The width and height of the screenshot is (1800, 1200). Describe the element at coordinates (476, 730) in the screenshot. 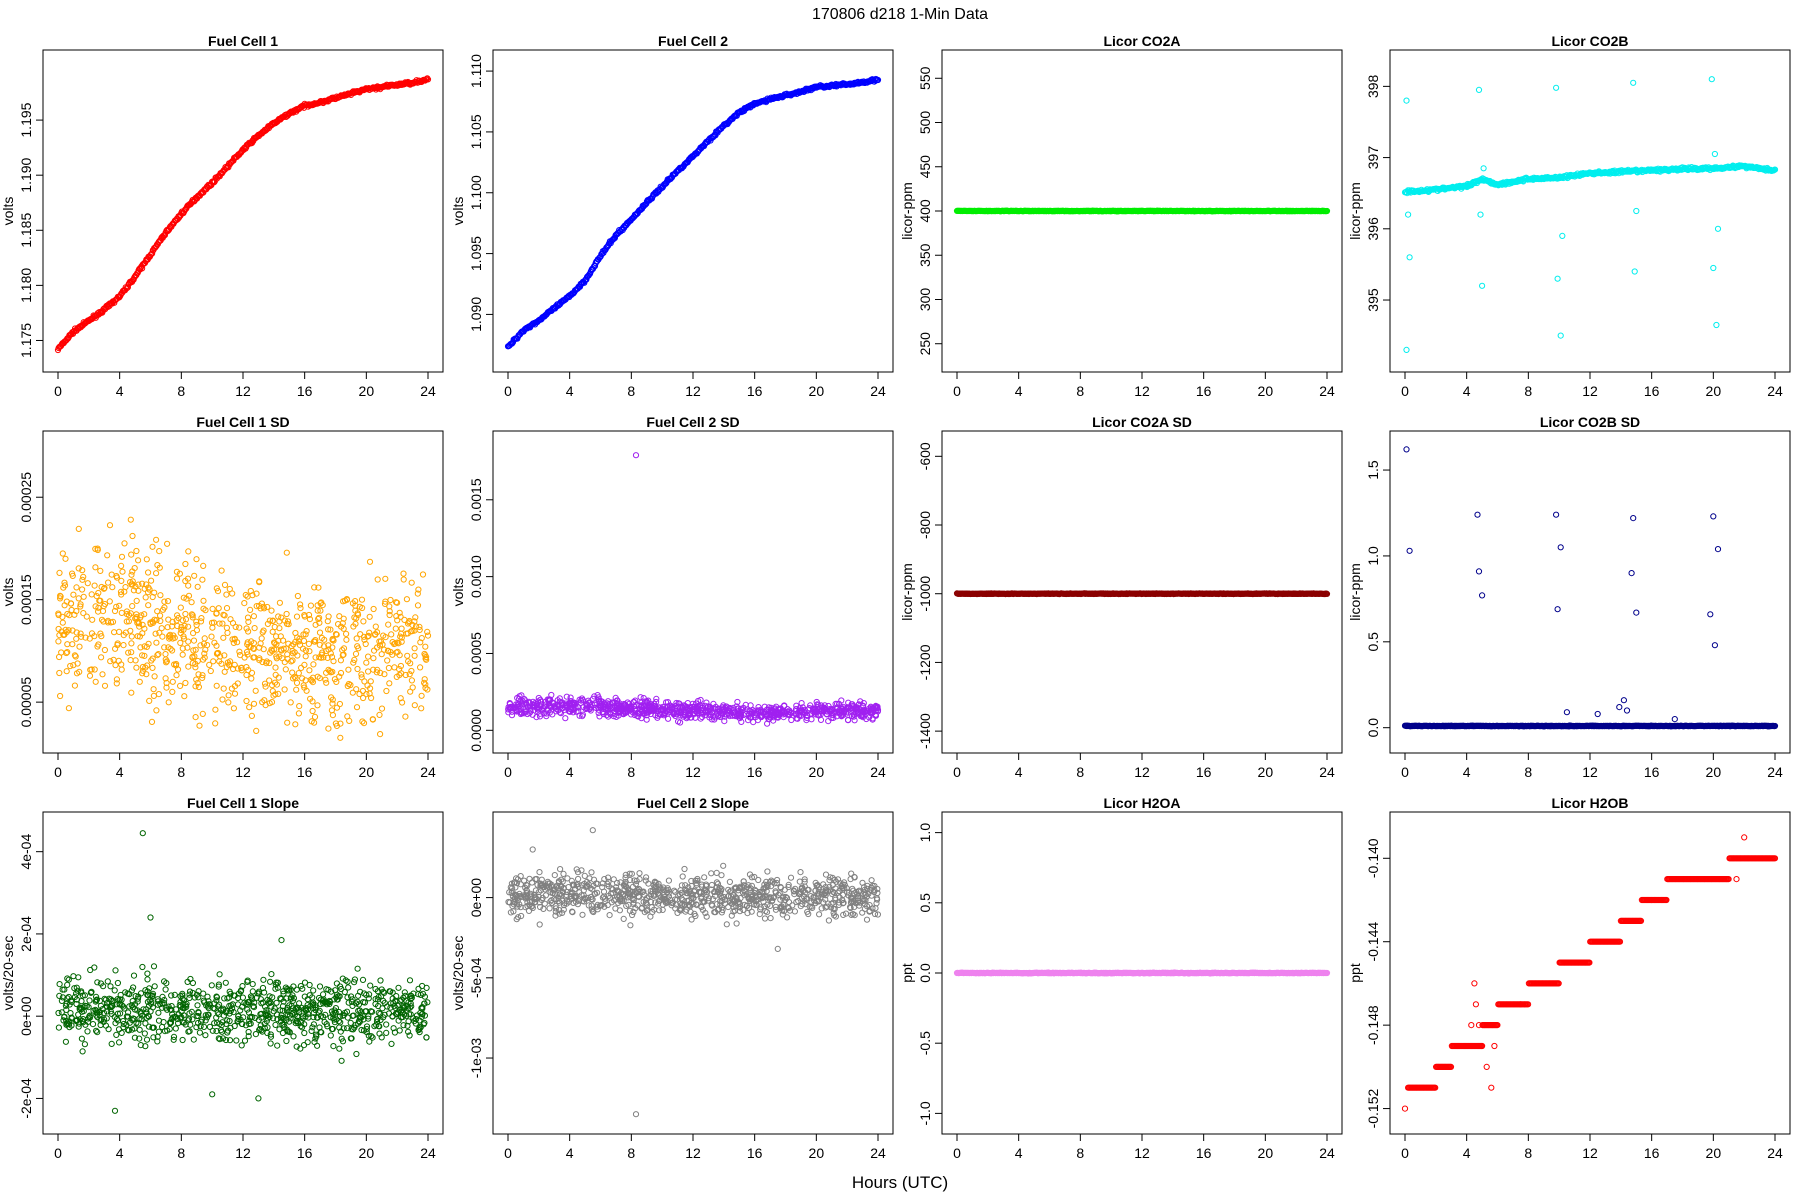

I see `y-tick-label: 0.0000` at that location.